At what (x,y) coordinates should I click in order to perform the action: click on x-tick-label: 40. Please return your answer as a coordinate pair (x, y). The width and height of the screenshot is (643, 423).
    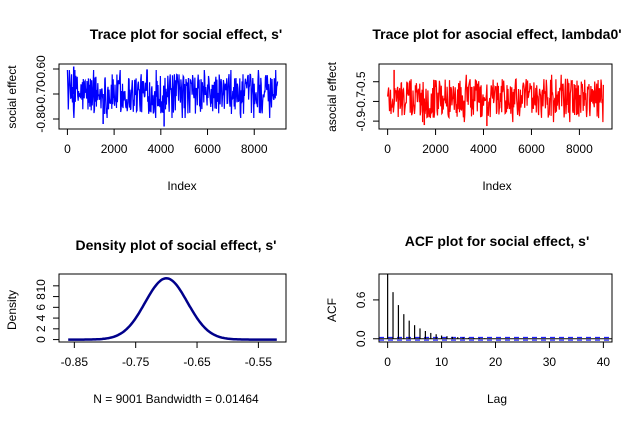
    Looking at the image, I should click on (604, 362).